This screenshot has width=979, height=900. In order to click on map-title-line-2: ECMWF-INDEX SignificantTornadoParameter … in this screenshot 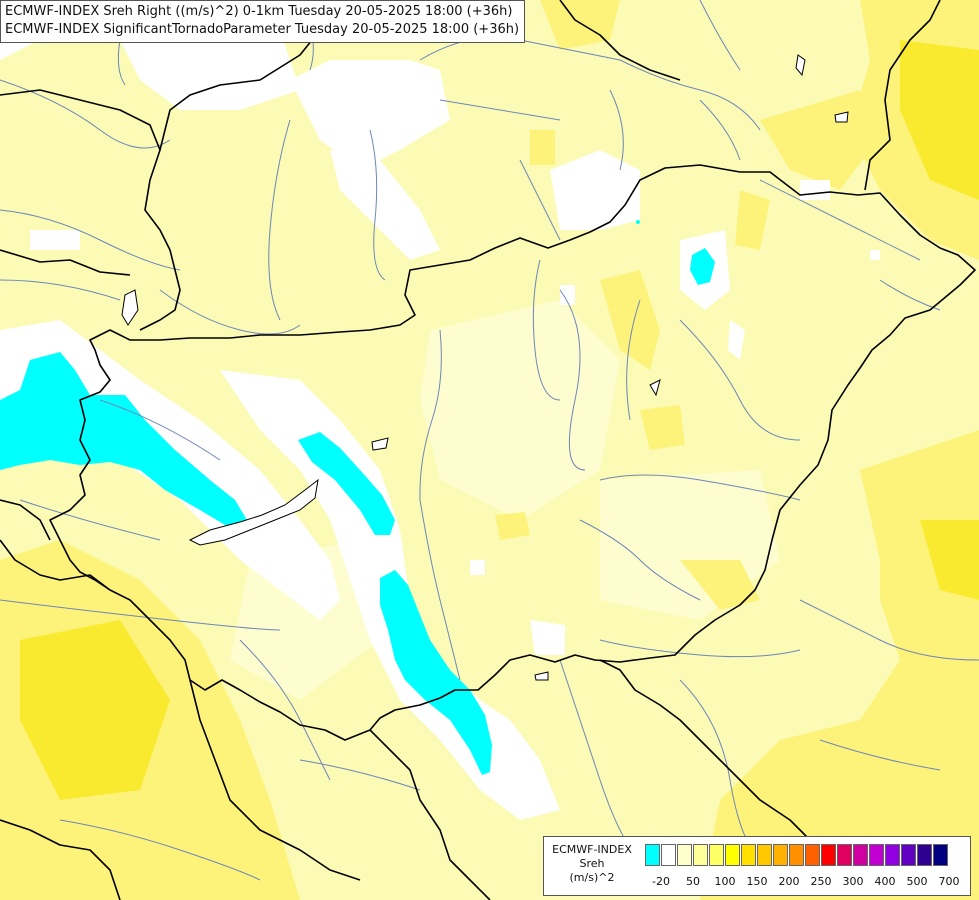, I will do `click(262, 29)`.